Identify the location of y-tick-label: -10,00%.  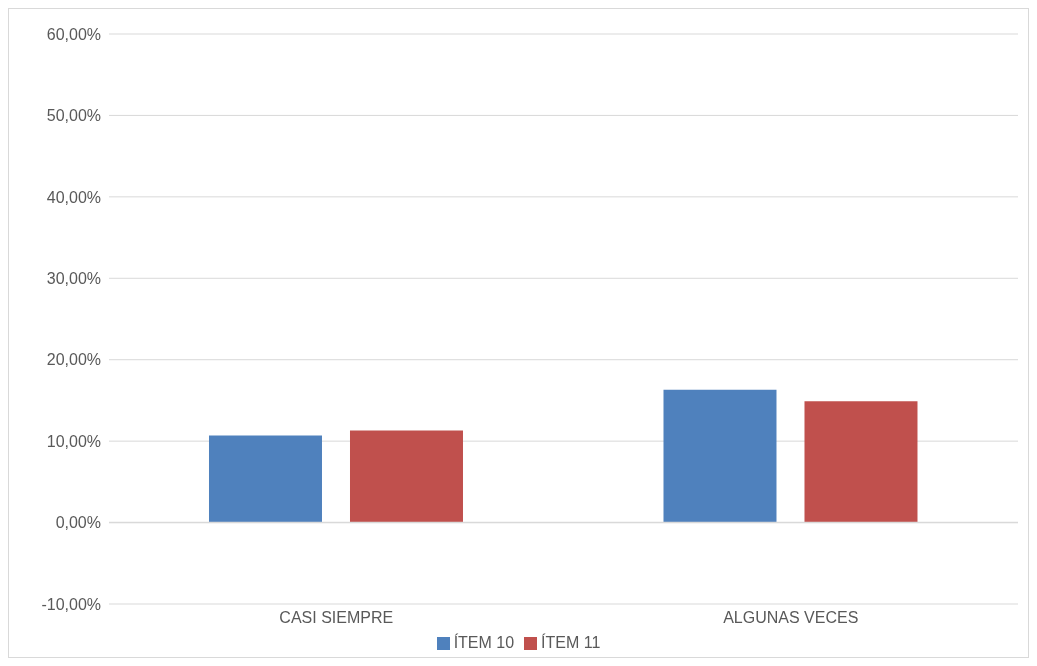
(71, 604).